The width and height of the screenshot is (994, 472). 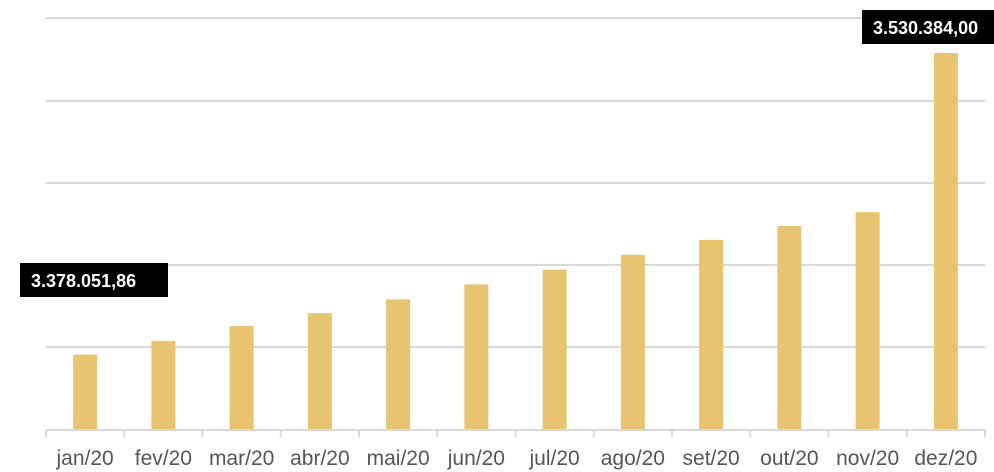 What do you see at coordinates (867, 458) in the screenshot?
I see `x-tick-label: nov/20` at bounding box center [867, 458].